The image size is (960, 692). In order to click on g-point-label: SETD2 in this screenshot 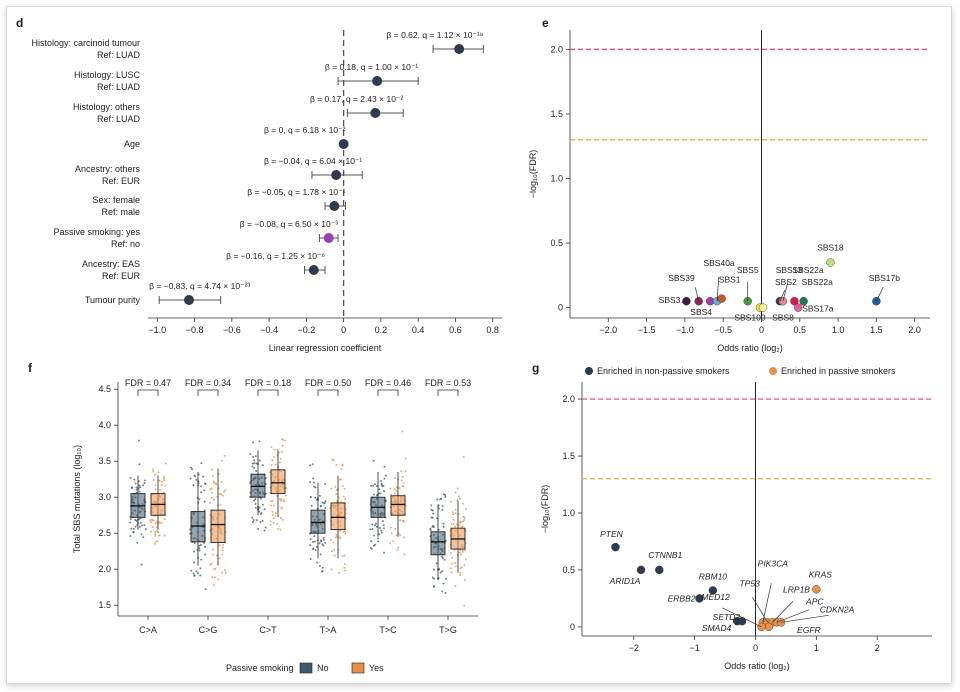, I will do `click(727, 617)`.